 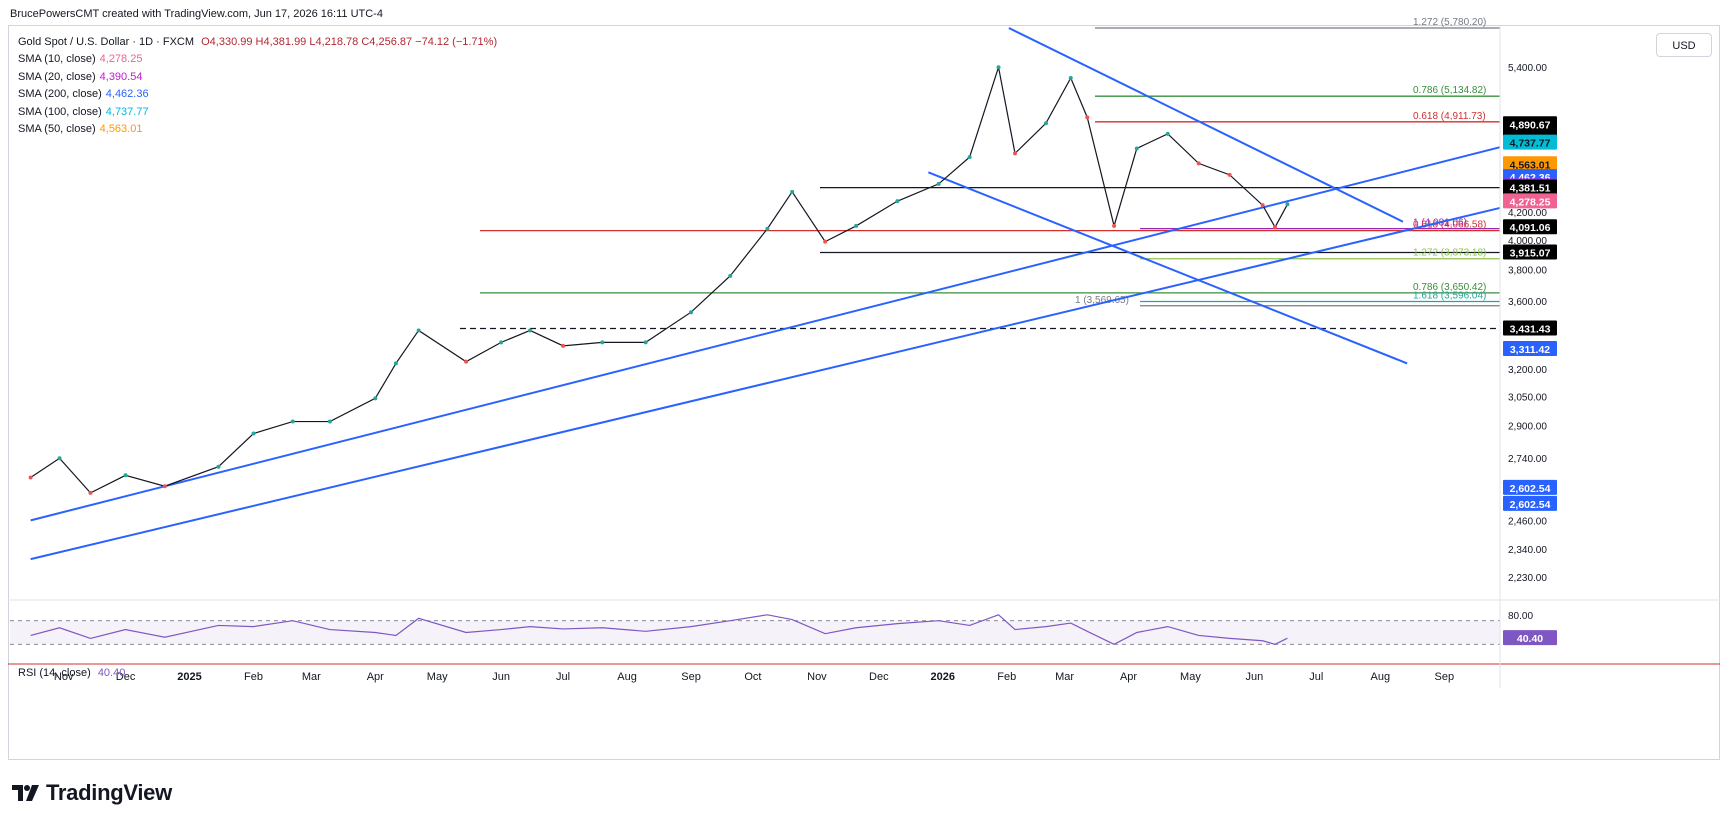 What do you see at coordinates (1128, 677) in the screenshot?
I see `x-tick-label: Apr` at bounding box center [1128, 677].